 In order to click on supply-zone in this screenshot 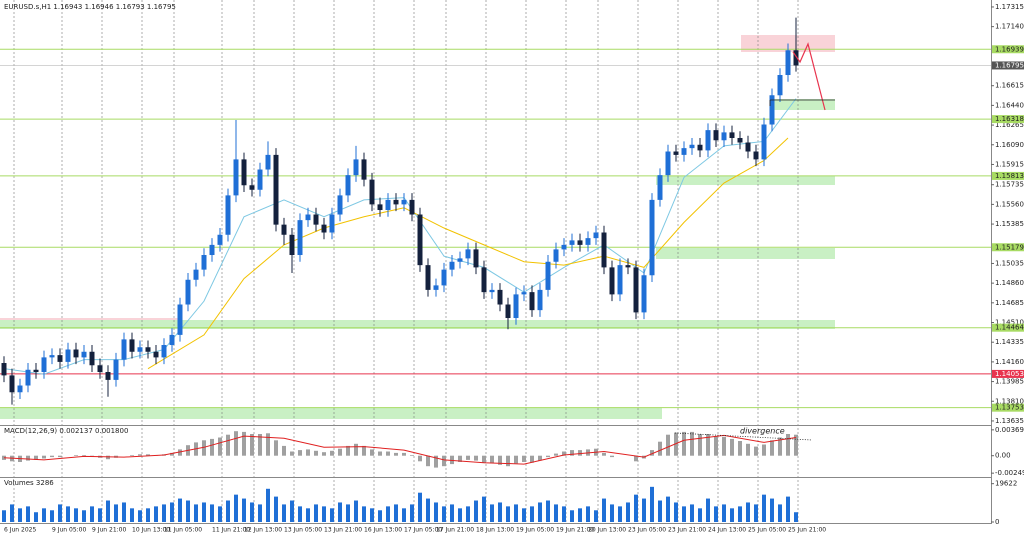, I will do `click(788, 43)`.